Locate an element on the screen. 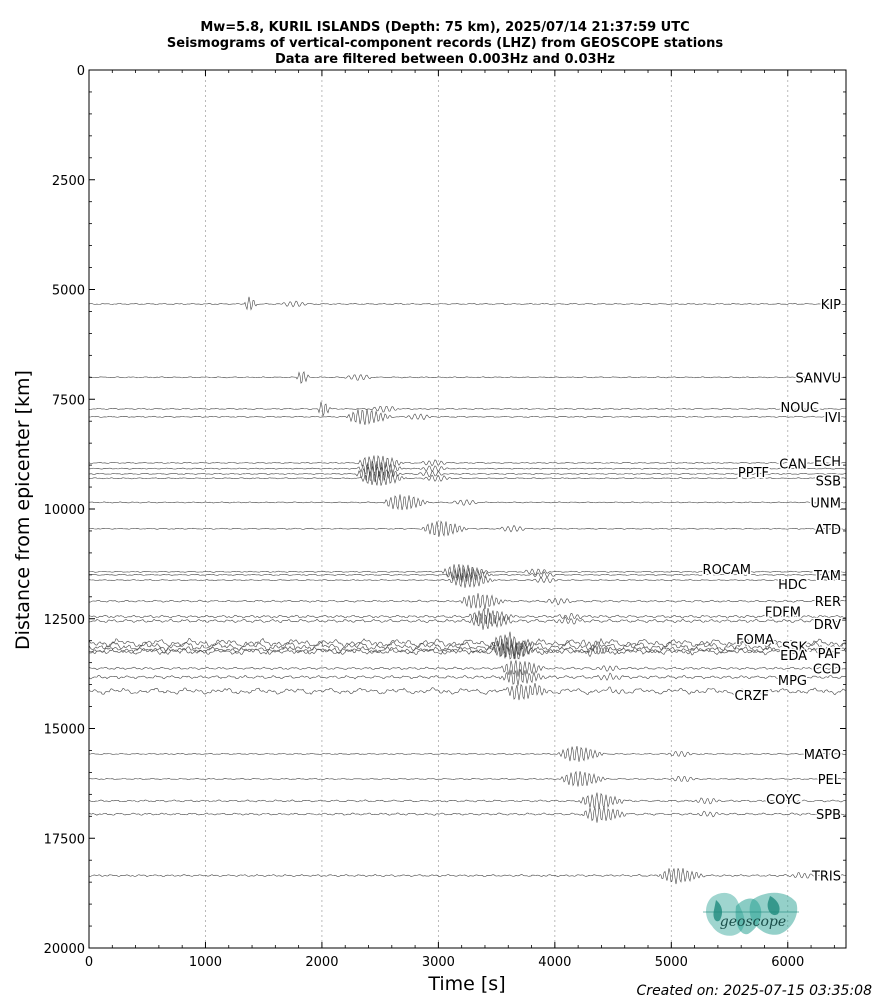 The image size is (890, 1000). seismogram-trace-pptf is located at coordinates (467, 474).